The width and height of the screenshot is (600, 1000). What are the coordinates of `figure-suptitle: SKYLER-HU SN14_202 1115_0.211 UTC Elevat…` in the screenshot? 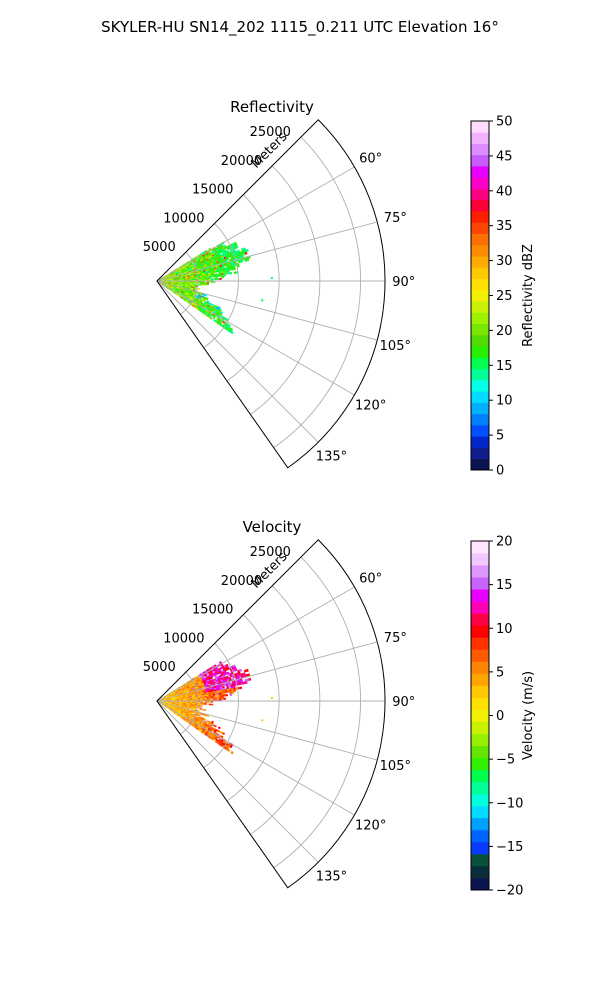 It's located at (300, 27).